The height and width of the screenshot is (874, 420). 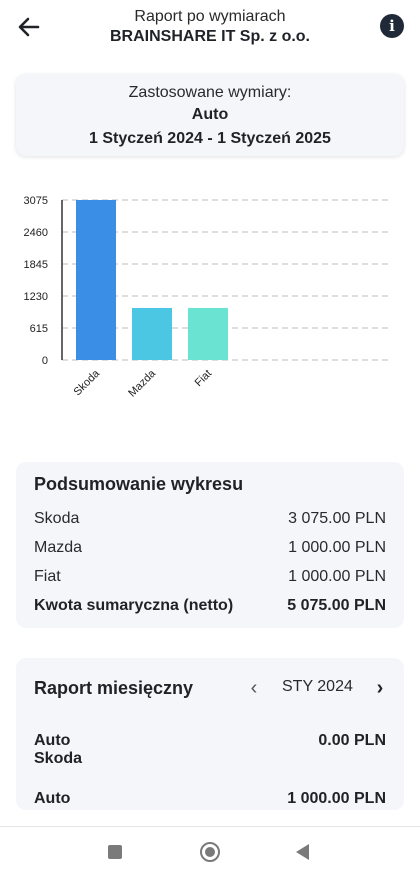 I want to click on back-button, so click(x=29, y=27).